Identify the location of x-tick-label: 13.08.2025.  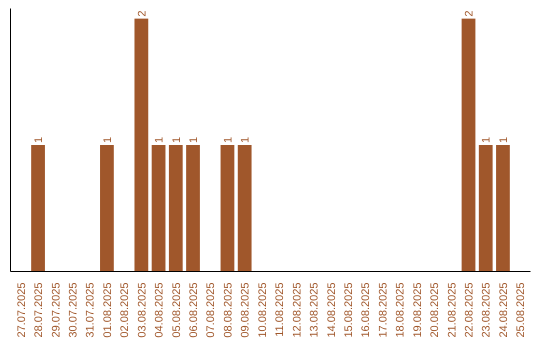
(314, 310).